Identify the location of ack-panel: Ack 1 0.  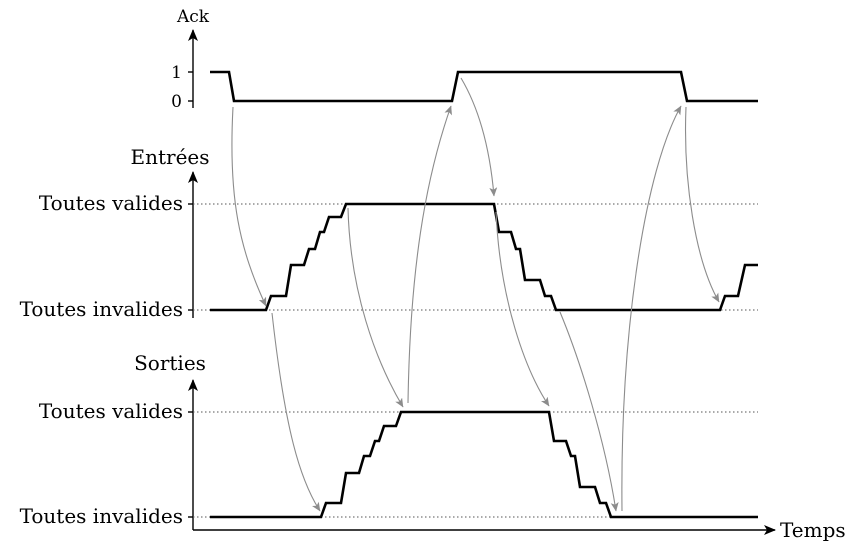
(464, 59).